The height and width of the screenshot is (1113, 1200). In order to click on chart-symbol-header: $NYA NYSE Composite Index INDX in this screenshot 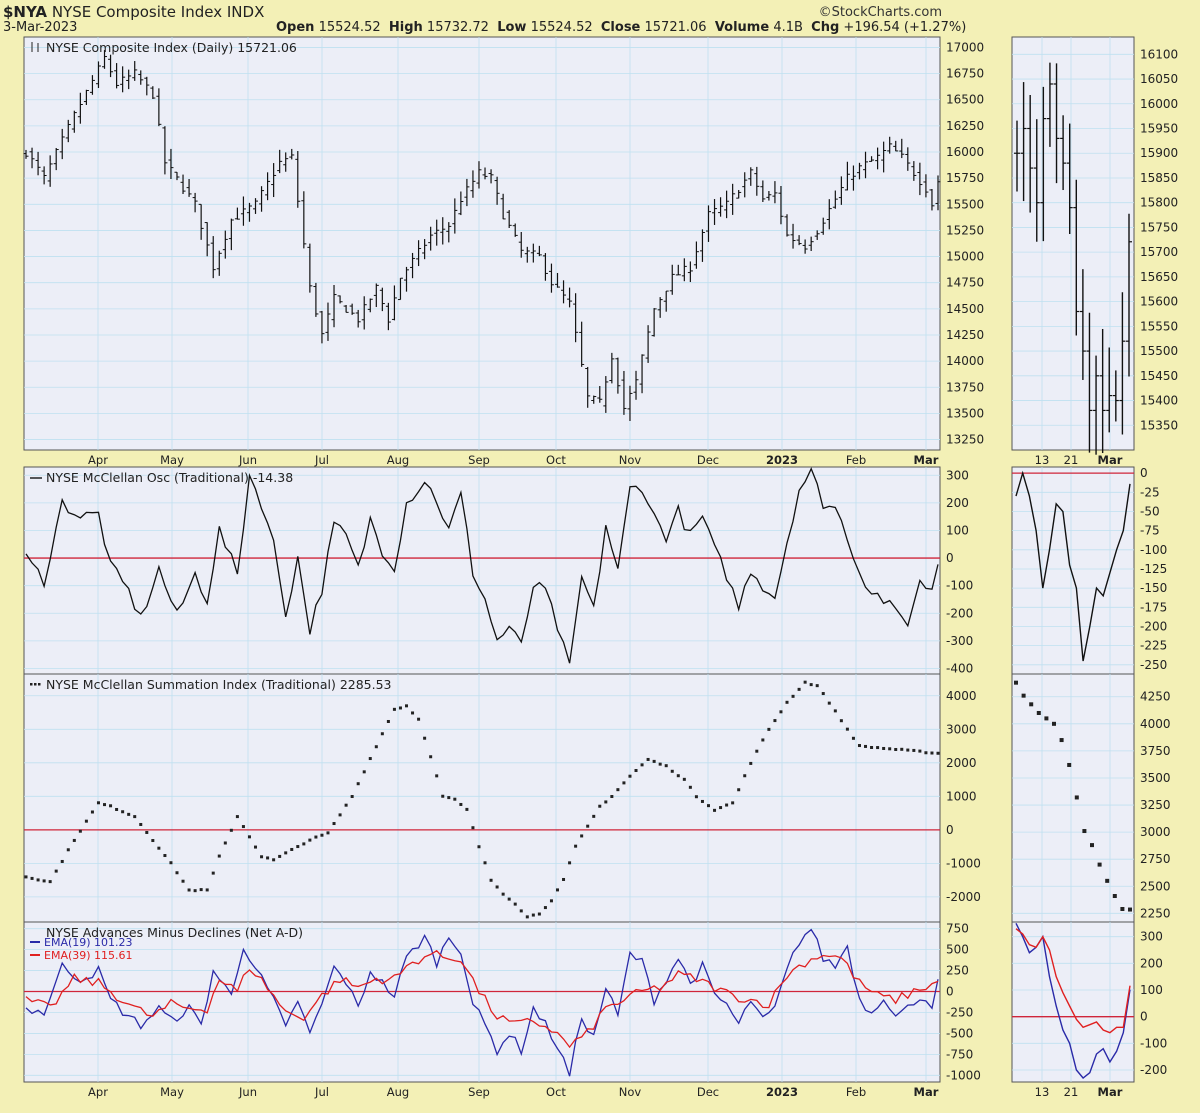, I will do `click(133, 12)`.